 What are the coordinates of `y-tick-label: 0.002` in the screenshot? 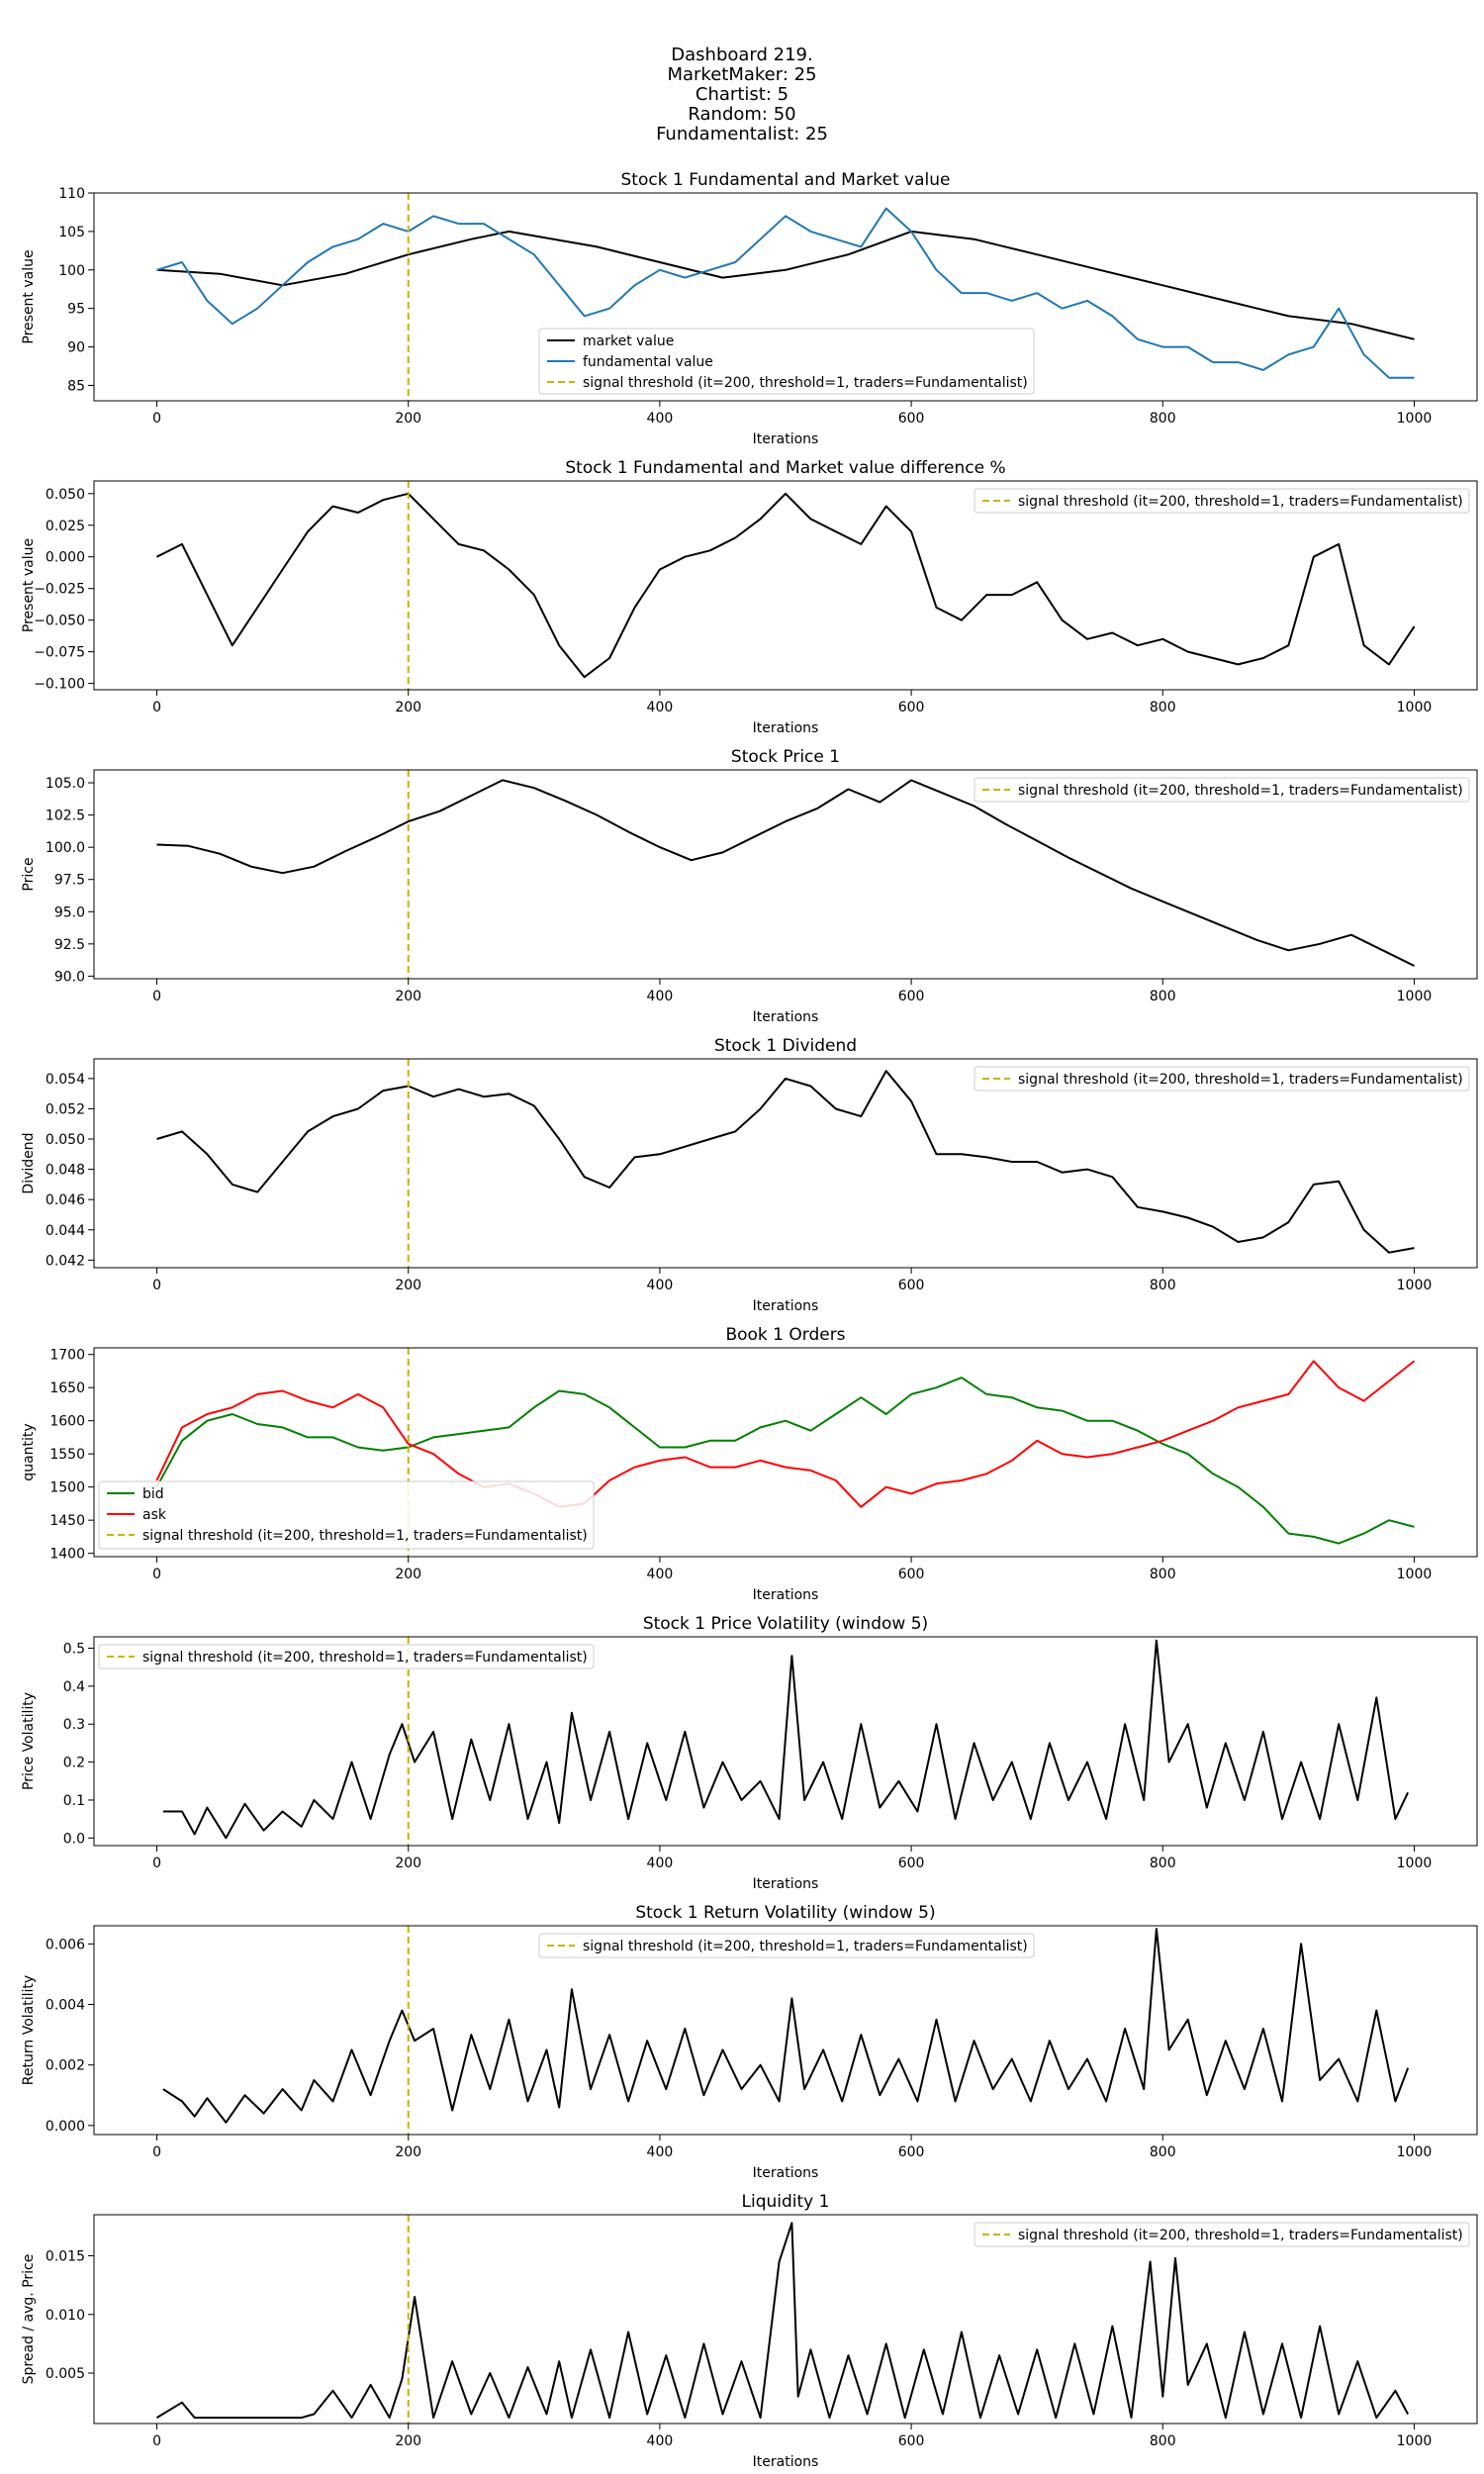 It's located at (65, 2066).